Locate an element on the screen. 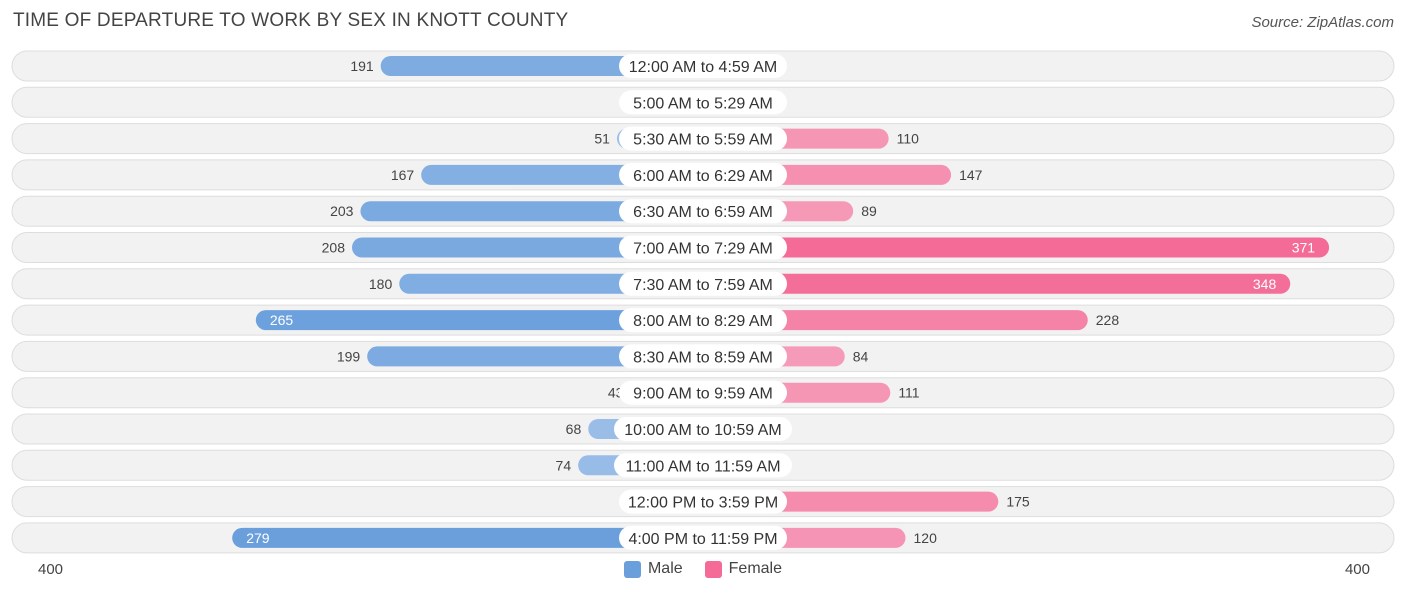 The height and width of the screenshot is (595, 1406). value-label-male: 199 is located at coordinates (349, 356).